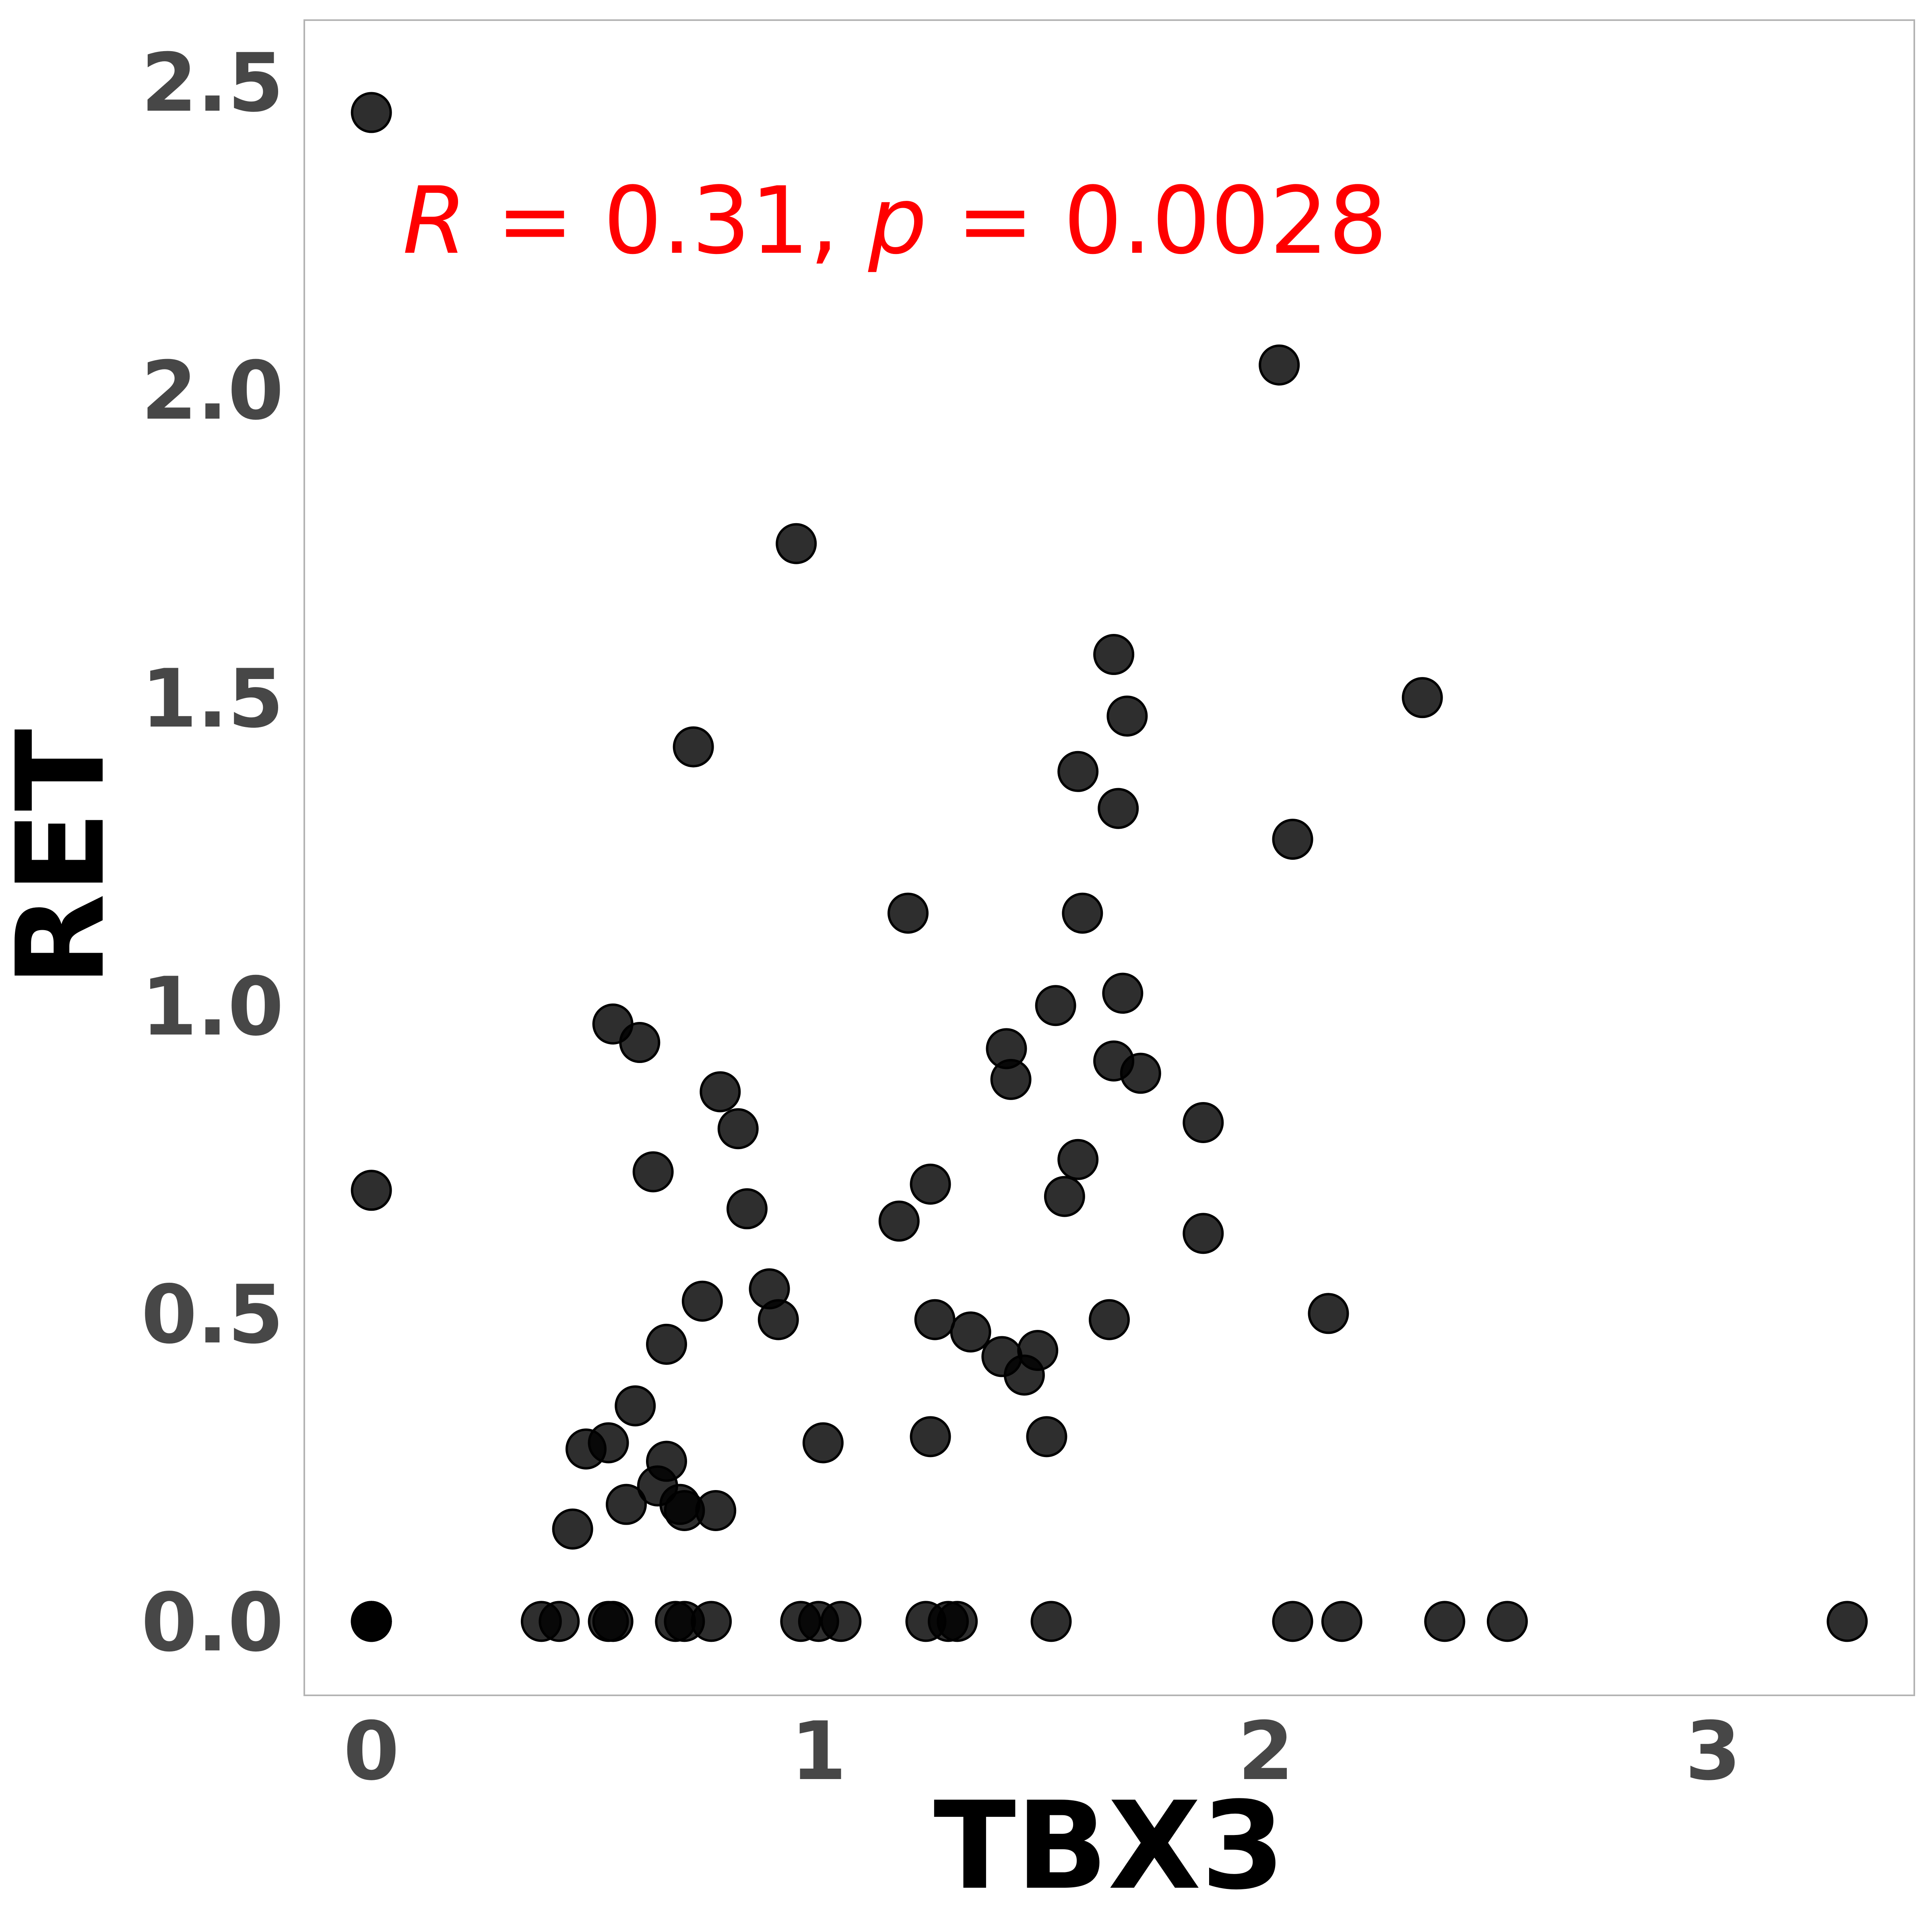 The width and height of the screenshot is (1932, 1932). What do you see at coordinates (1042, 1751) in the screenshot?
I see `x-tick-labels: 0 1 2 3` at bounding box center [1042, 1751].